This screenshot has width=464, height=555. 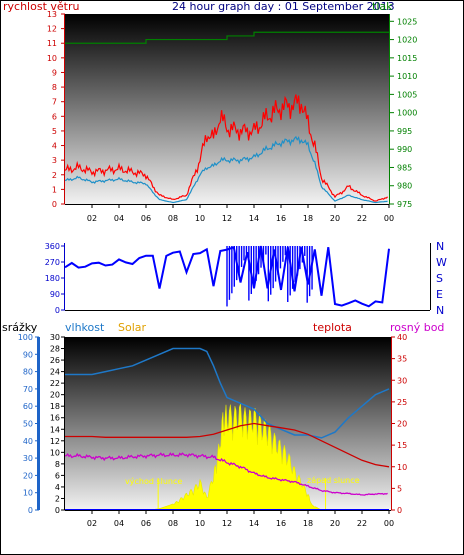 What do you see at coordinates (54, 189) in the screenshot?
I see `wind-y-tick: 1` at bounding box center [54, 189].